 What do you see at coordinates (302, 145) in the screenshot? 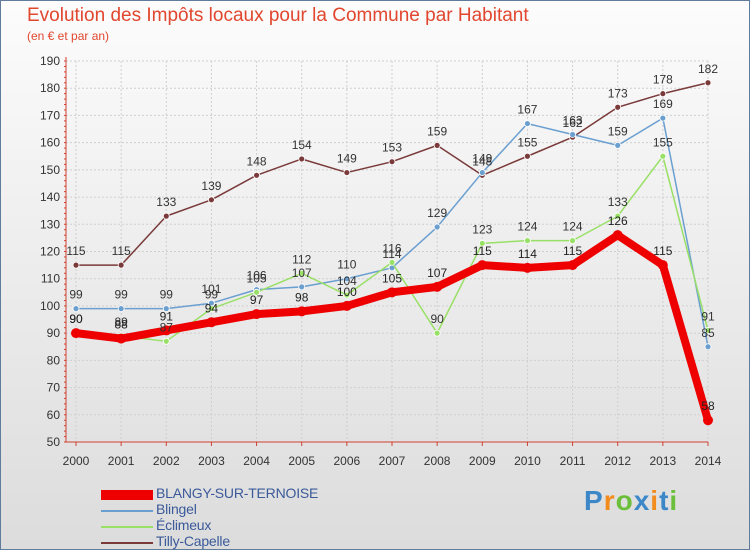
I see `data-label-tilly-capelle: 154` at bounding box center [302, 145].